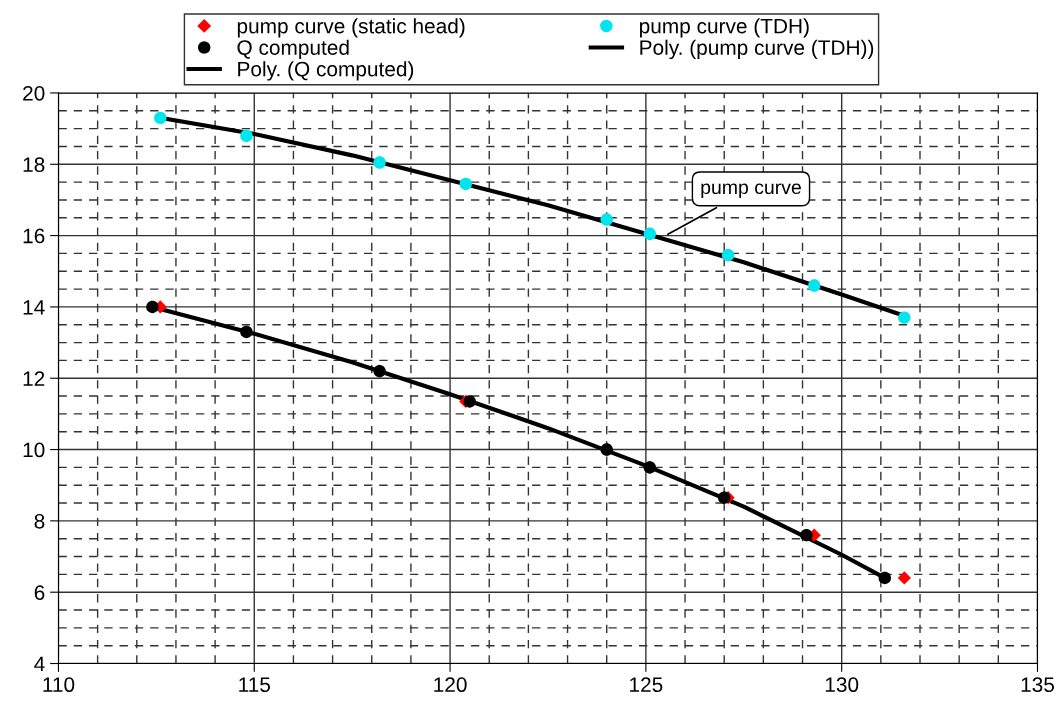  What do you see at coordinates (757, 49) in the screenshot?
I see `legend-label: Poly. (pump curve (TDH))` at bounding box center [757, 49].